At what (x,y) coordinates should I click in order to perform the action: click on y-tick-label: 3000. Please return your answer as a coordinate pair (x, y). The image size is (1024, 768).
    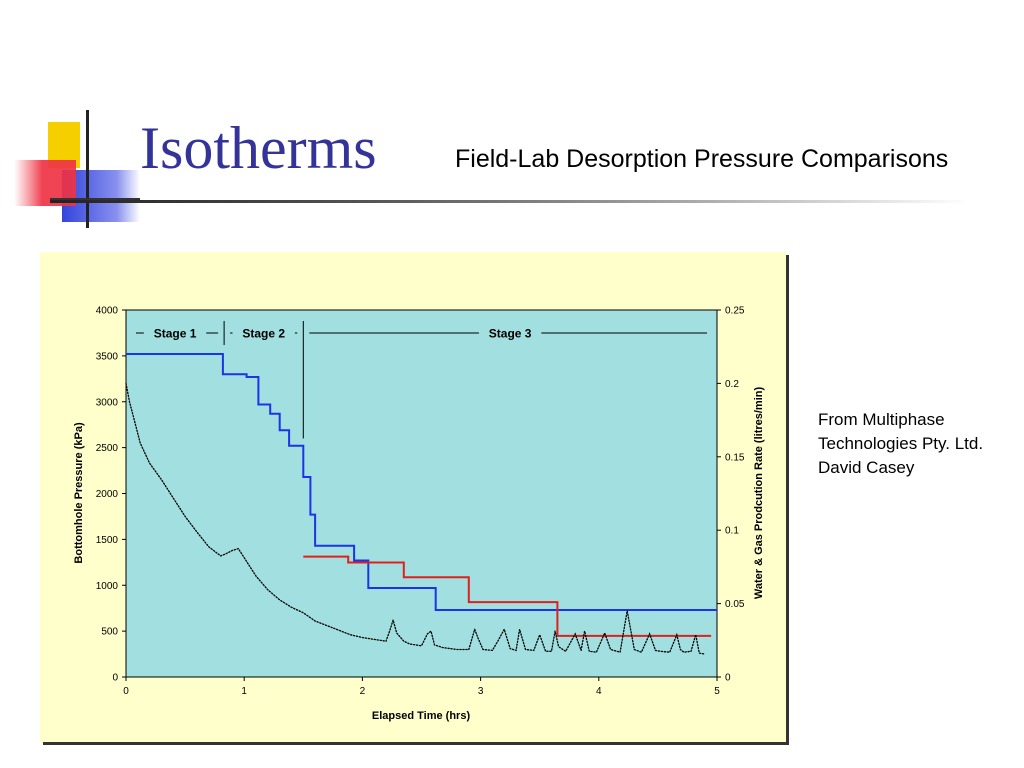
    Looking at the image, I should click on (107, 402).